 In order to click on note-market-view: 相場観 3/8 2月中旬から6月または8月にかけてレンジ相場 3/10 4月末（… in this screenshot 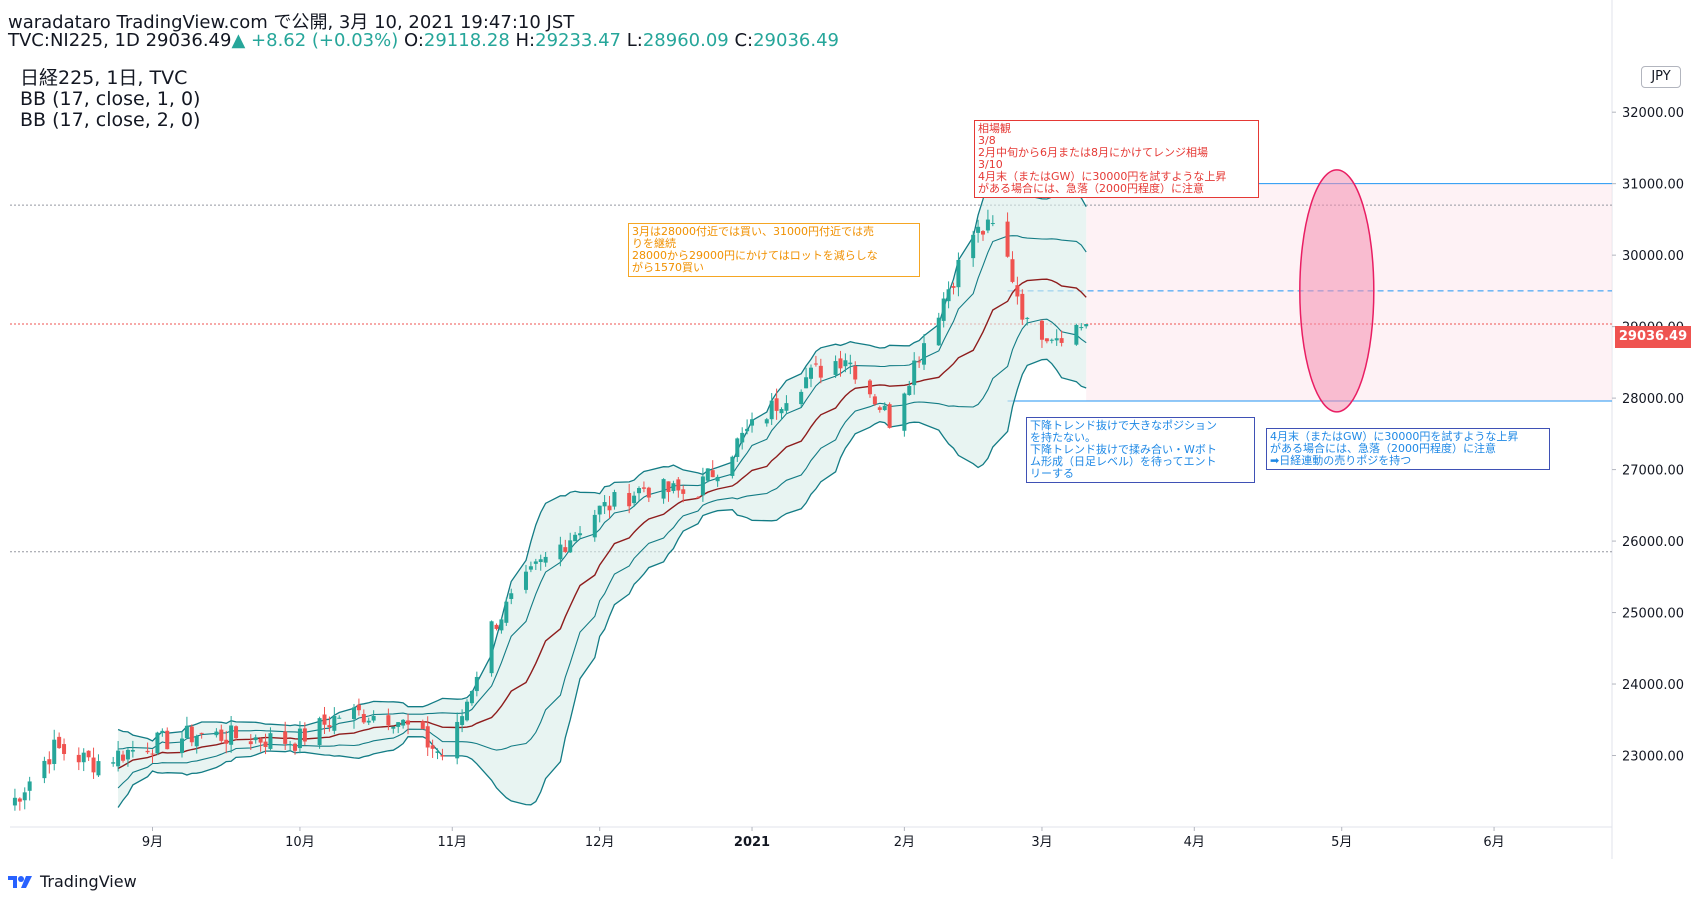, I will do `click(1116, 159)`.